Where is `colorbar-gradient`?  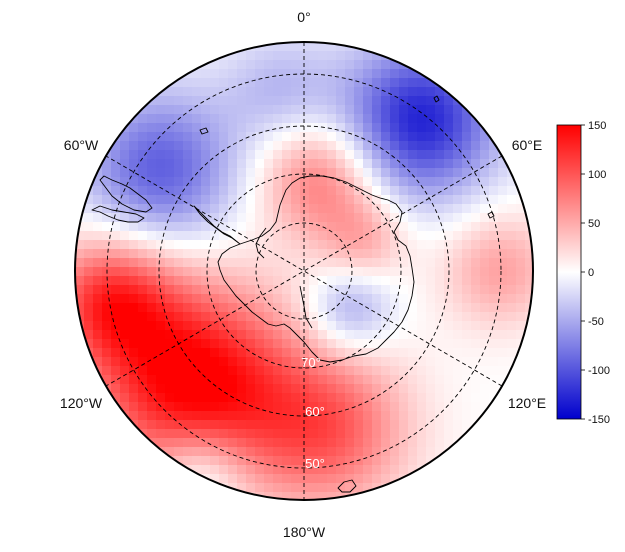
colorbar-gradient is located at coordinates (569, 272).